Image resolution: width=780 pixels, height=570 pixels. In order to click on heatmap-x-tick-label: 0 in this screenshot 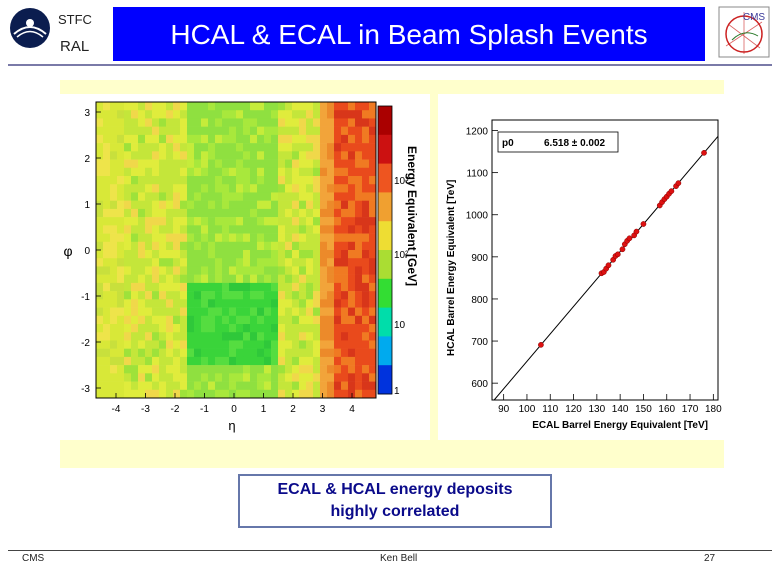, I will do `click(234, 409)`.